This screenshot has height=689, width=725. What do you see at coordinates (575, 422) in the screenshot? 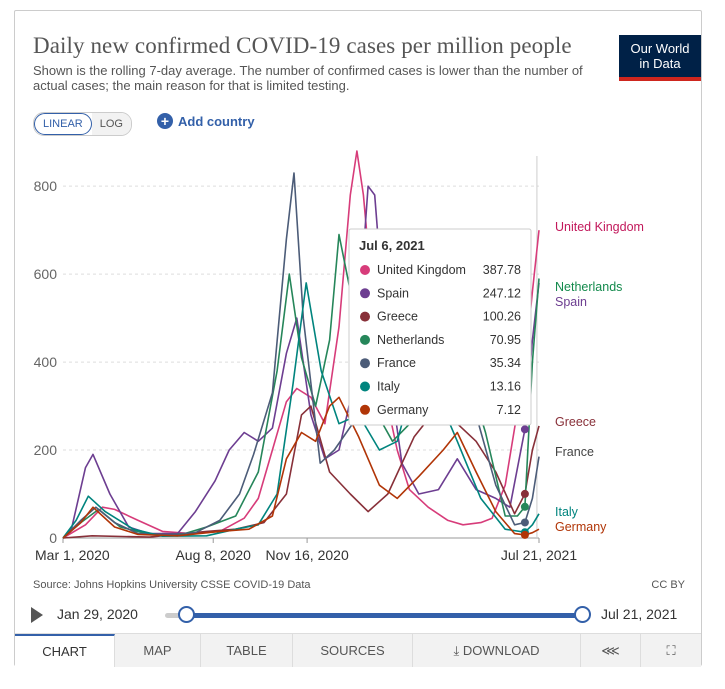
I see `series-label: Greece` at bounding box center [575, 422].